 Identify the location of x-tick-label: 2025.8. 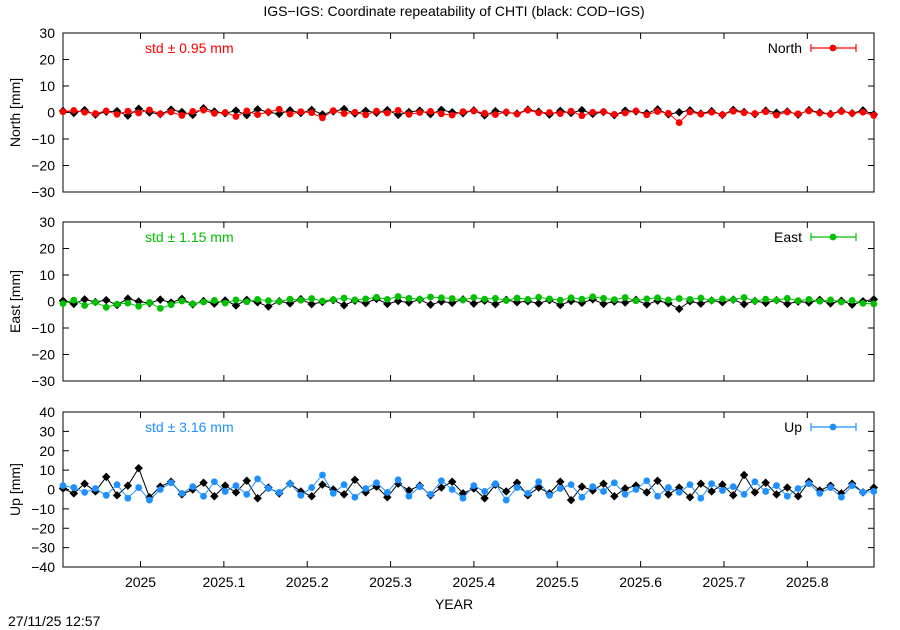
(807, 582).